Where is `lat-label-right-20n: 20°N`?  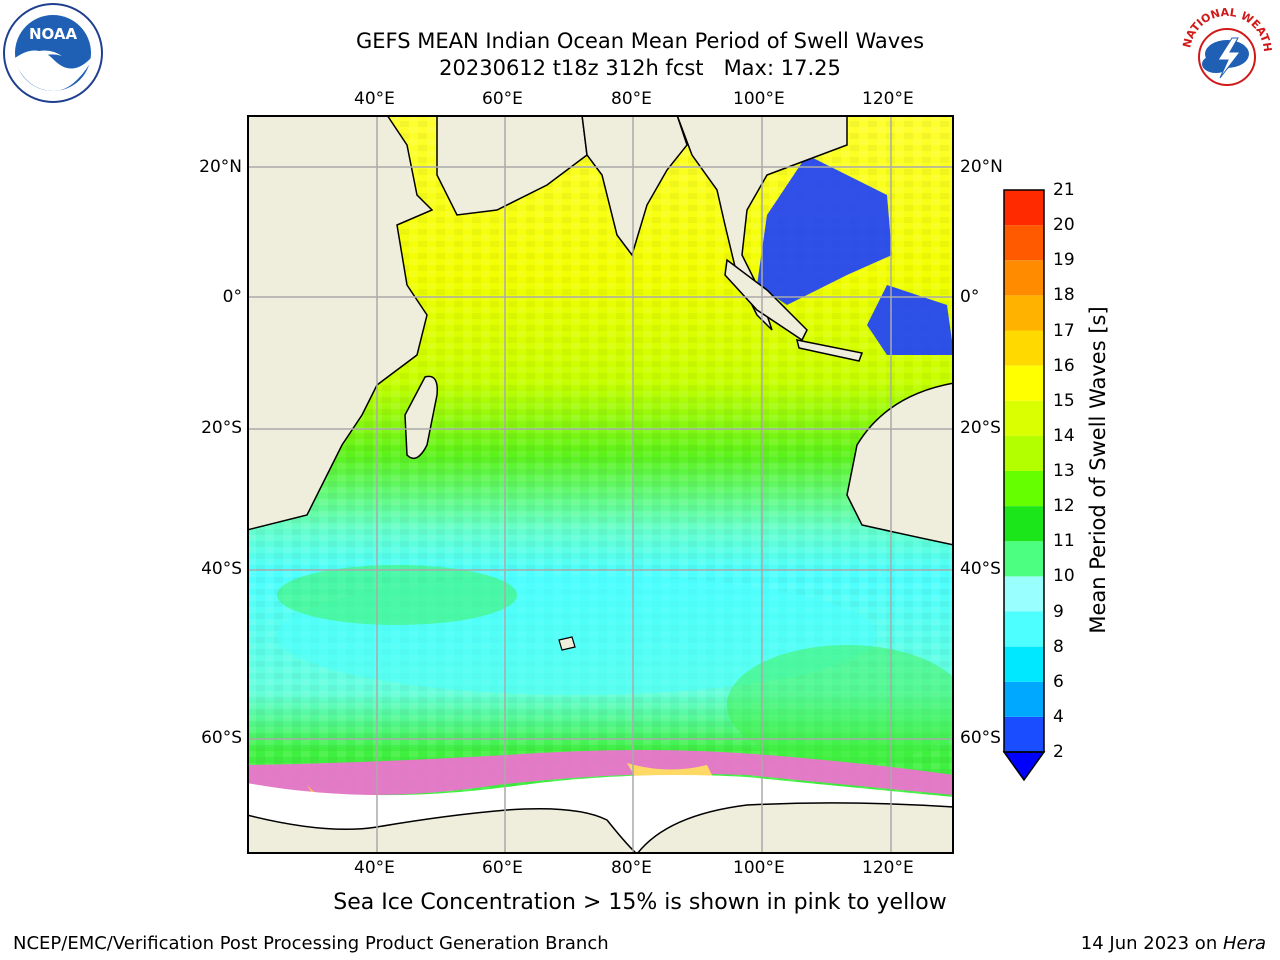
lat-label-right-20n: 20°N is located at coordinates (981, 167).